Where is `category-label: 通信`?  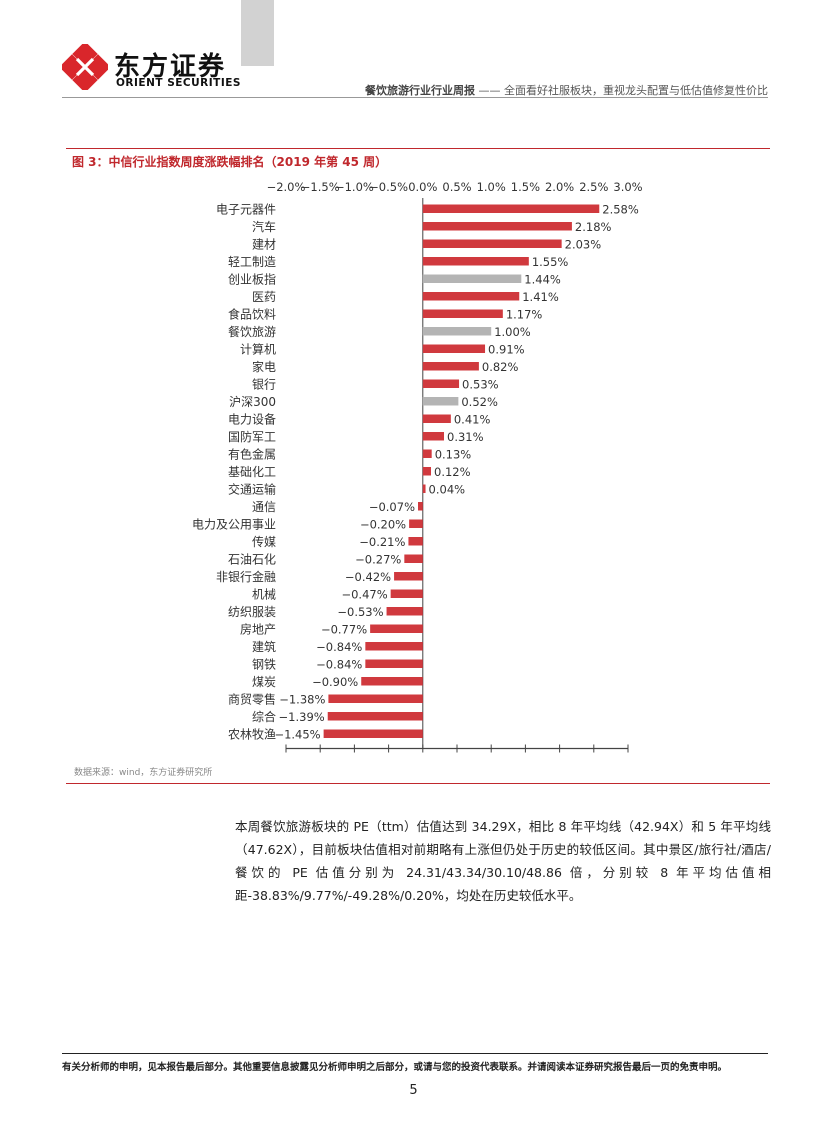 category-label: 通信 is located at coordinates (264, 507).